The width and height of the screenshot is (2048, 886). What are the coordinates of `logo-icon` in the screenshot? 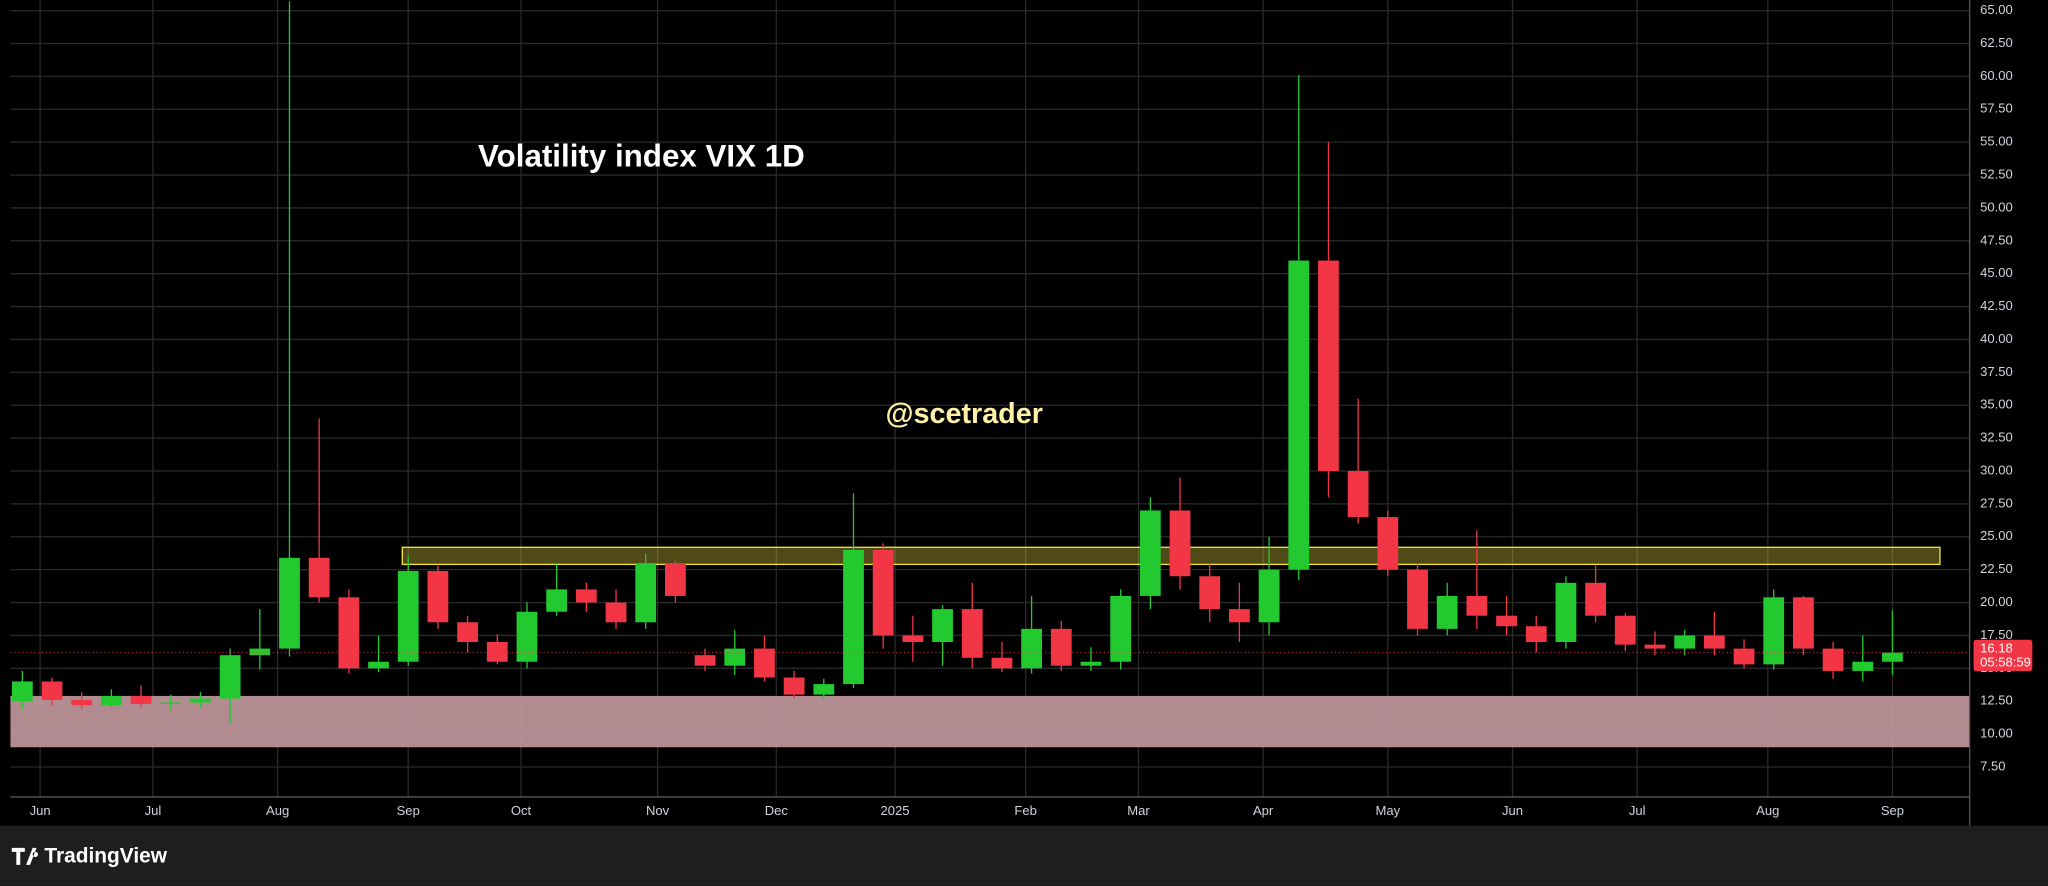 It's located at (24, 856).